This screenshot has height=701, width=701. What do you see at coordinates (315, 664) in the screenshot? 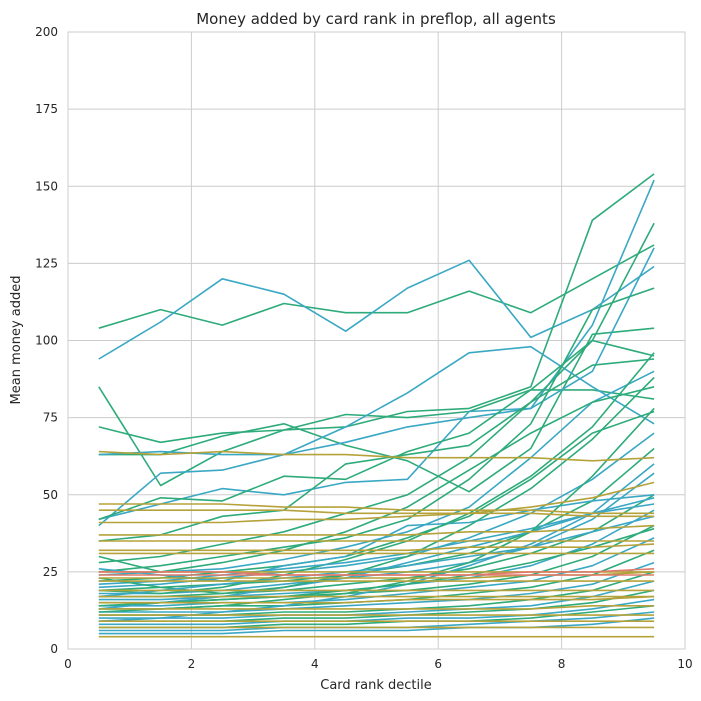
I see `x-tick-label: 4` at bounding box center [315, 664].